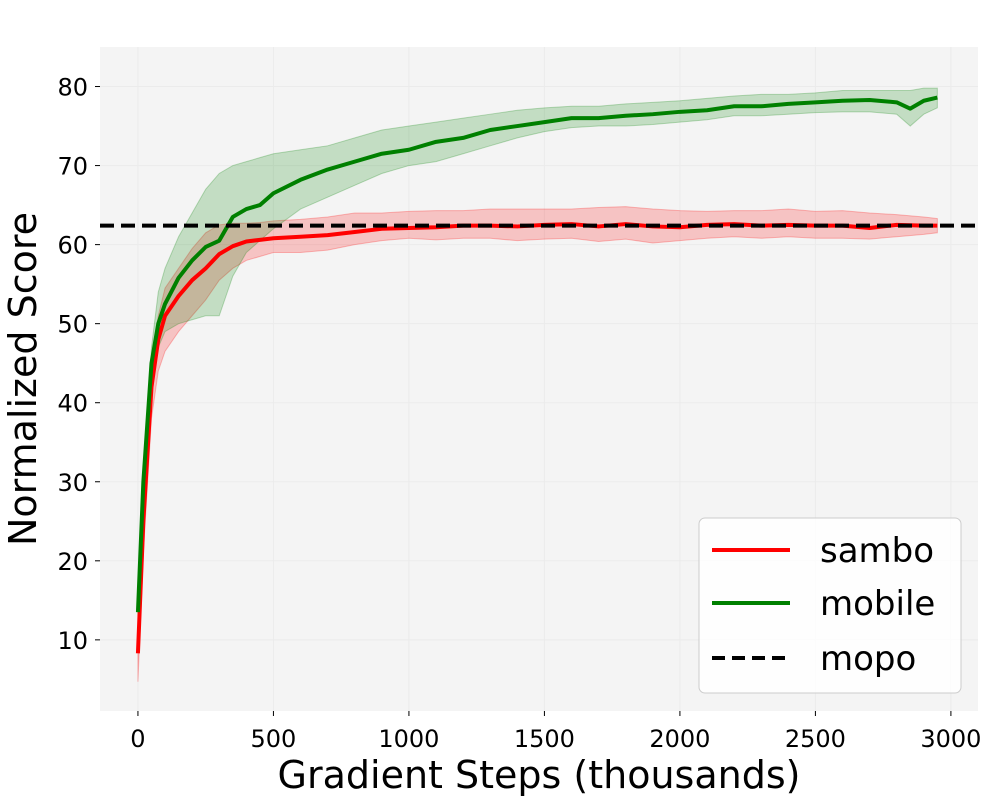  What do you see at coordinates (815, 739) in the screenshot?
I see `x-tick-label: 2500` at bounding box center [815, 739].